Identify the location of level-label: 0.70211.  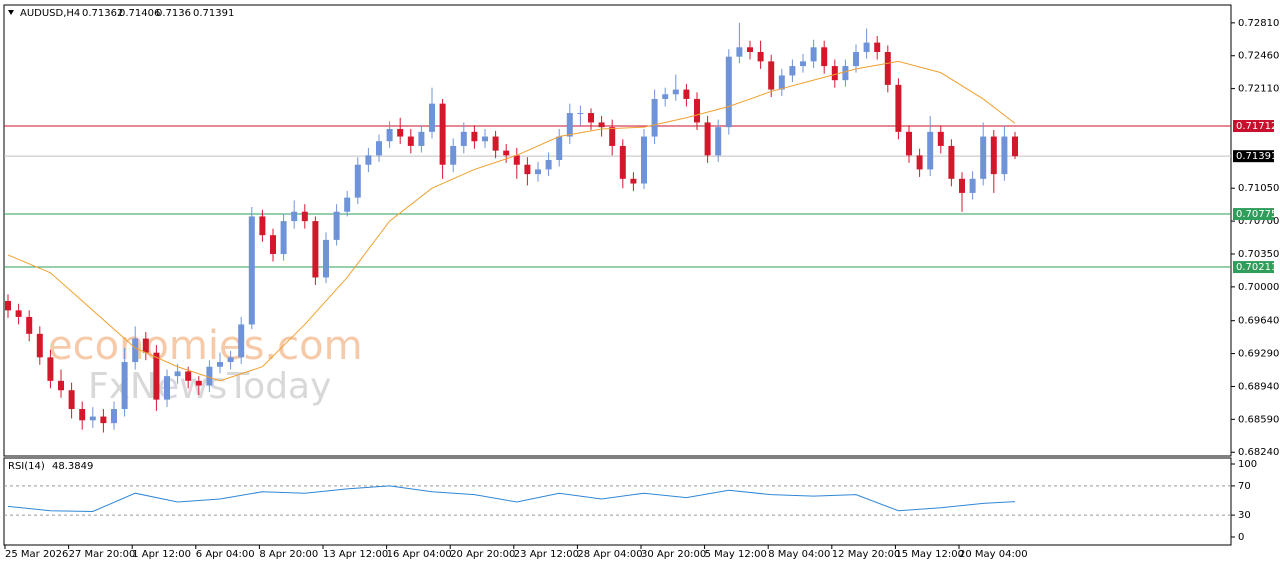
(1256, 267).